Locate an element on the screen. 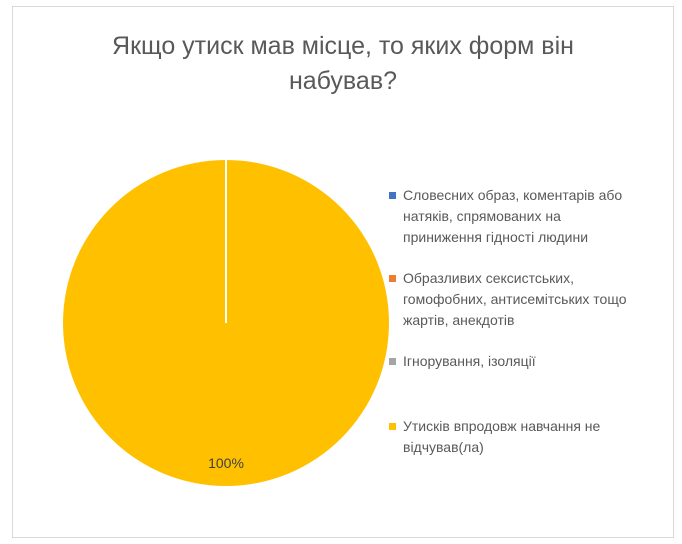 The width and height of the screenshot is (682, 544). legend-label: жартів, анекдотів is located at coordinates (459, 320).